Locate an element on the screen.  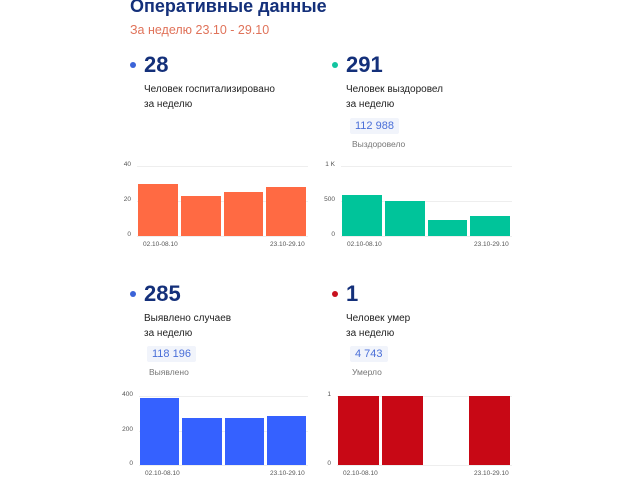
y-tick-label: 400 is located at coordinates (127, 394).